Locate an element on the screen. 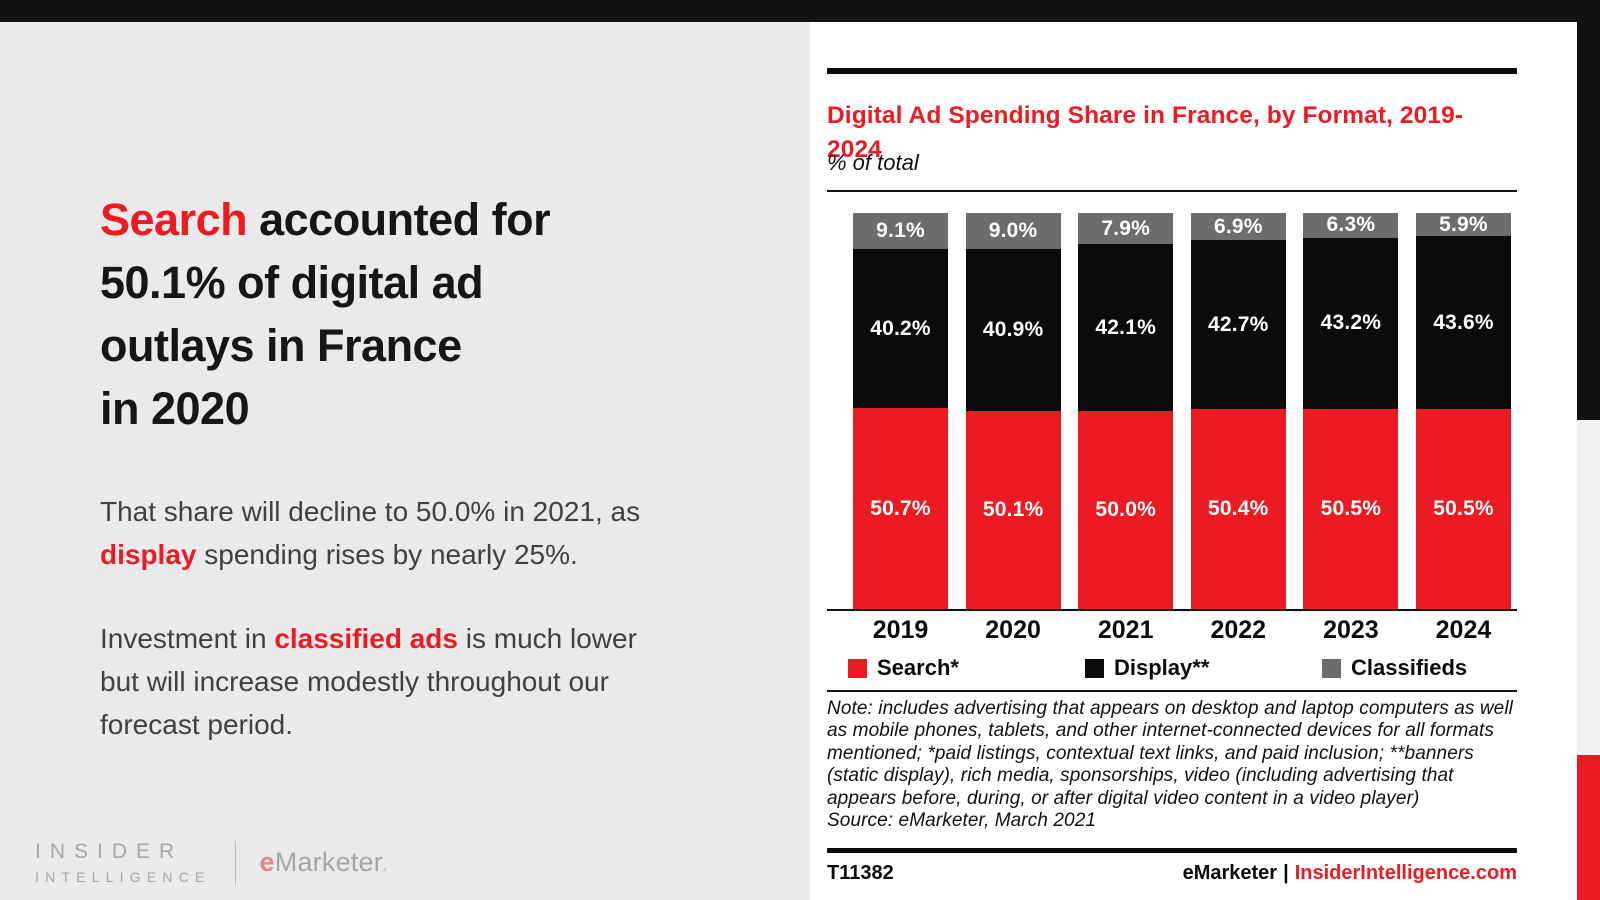 The height and width of the screenshot is (900, 1600). footer-emarketer: eMarketer is located at coordinates (1230, 873).